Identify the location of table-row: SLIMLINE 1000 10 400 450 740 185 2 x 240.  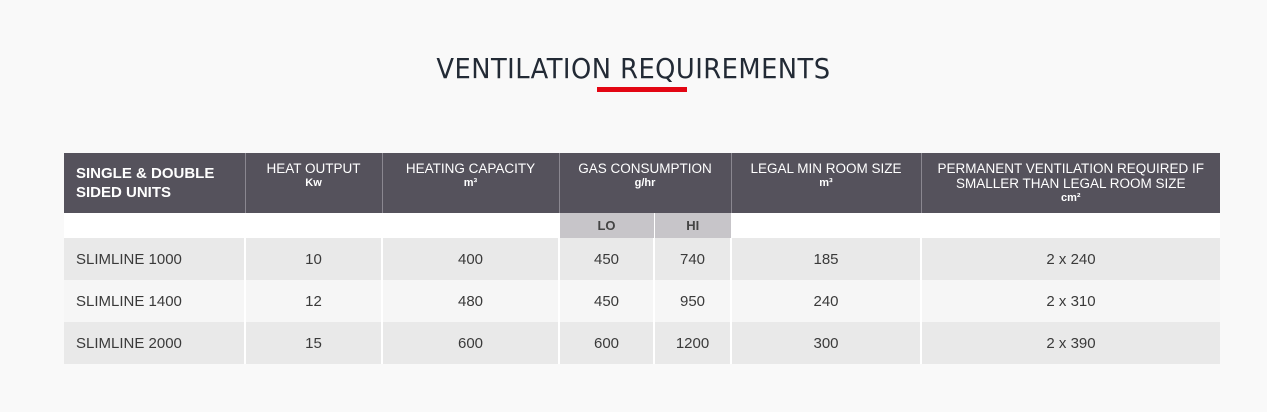
(642, 259).